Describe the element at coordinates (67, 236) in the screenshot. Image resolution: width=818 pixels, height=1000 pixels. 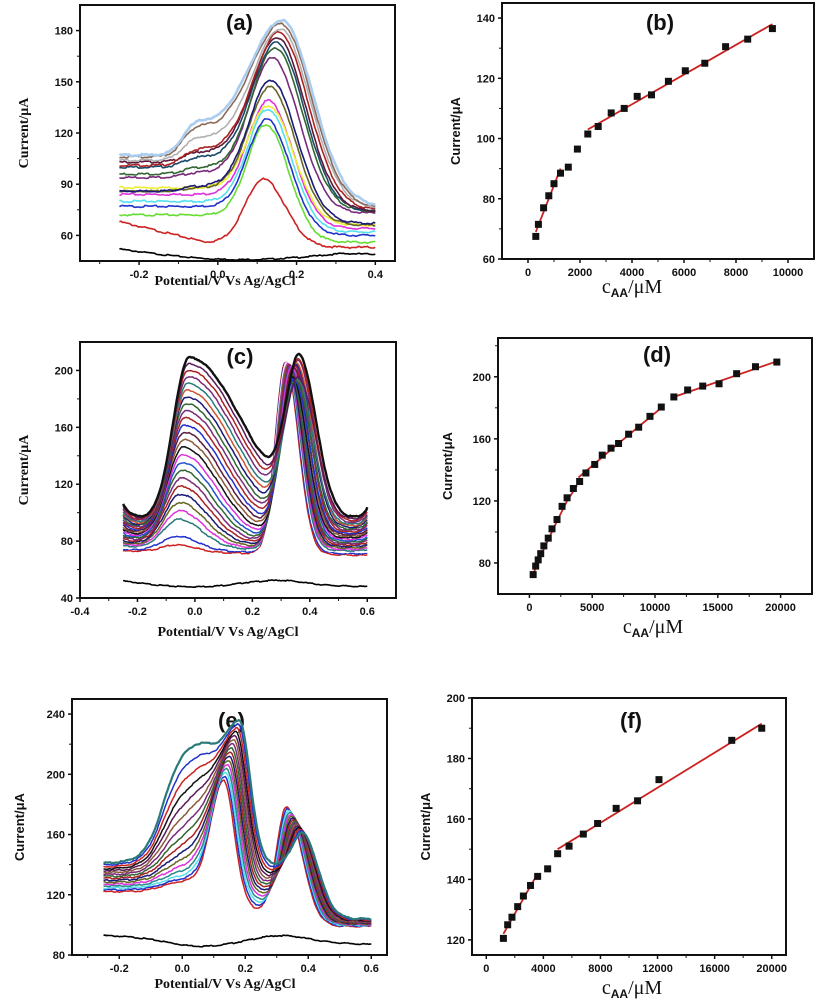
I see `y-tick-label: 60` at that location.